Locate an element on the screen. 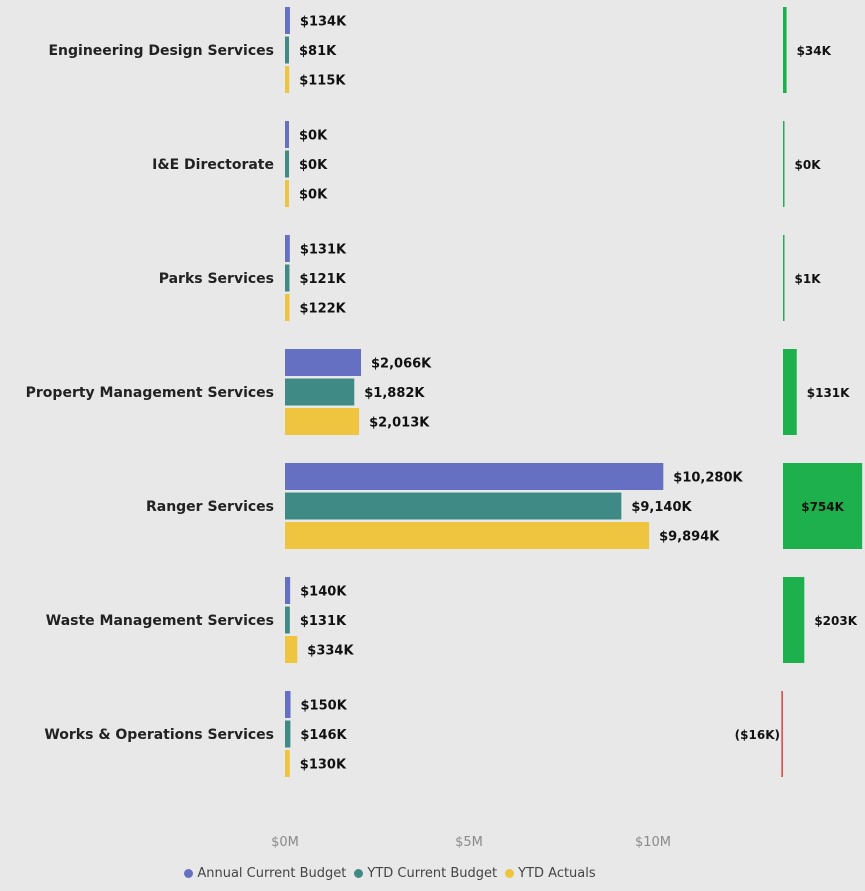 The image size is (865, 891). bar-ytd-actuals-works-operations-services is located at coordinates (287, 763).